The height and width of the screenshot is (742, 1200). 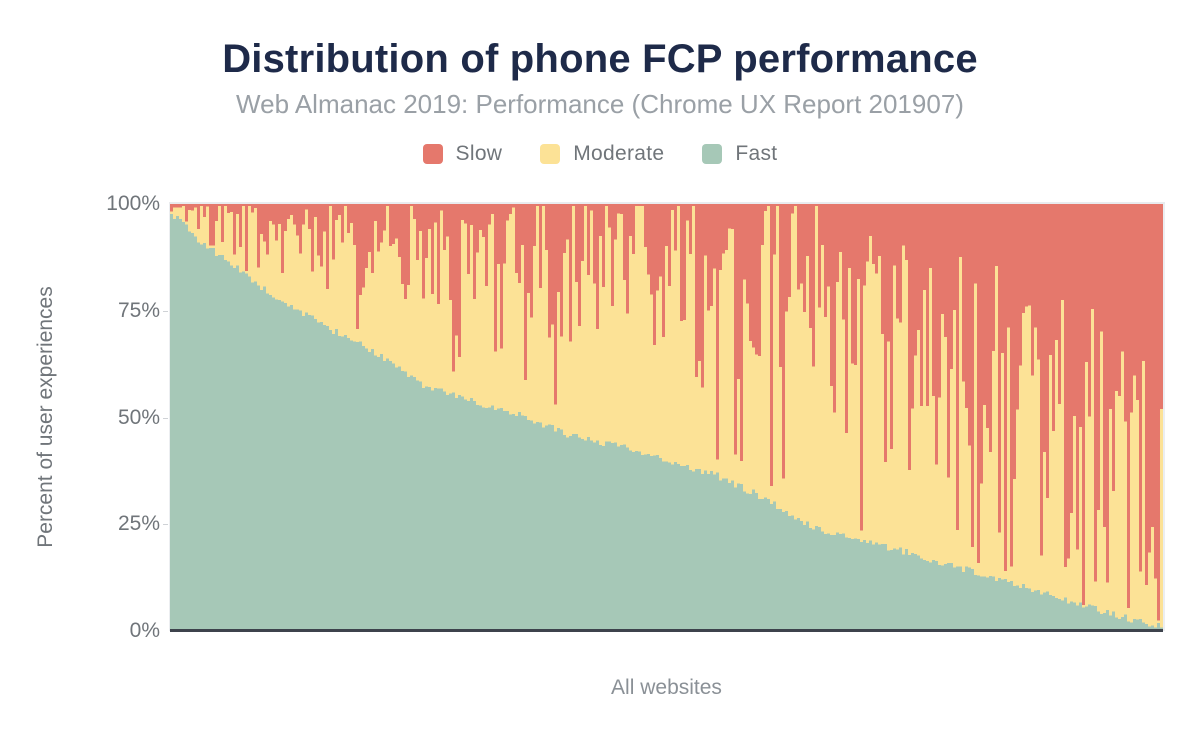 What do you see at coordinates (432, 154) in the screenshot?
I see `legend-swatch-slow-icon` at bounding box center [432, 154].